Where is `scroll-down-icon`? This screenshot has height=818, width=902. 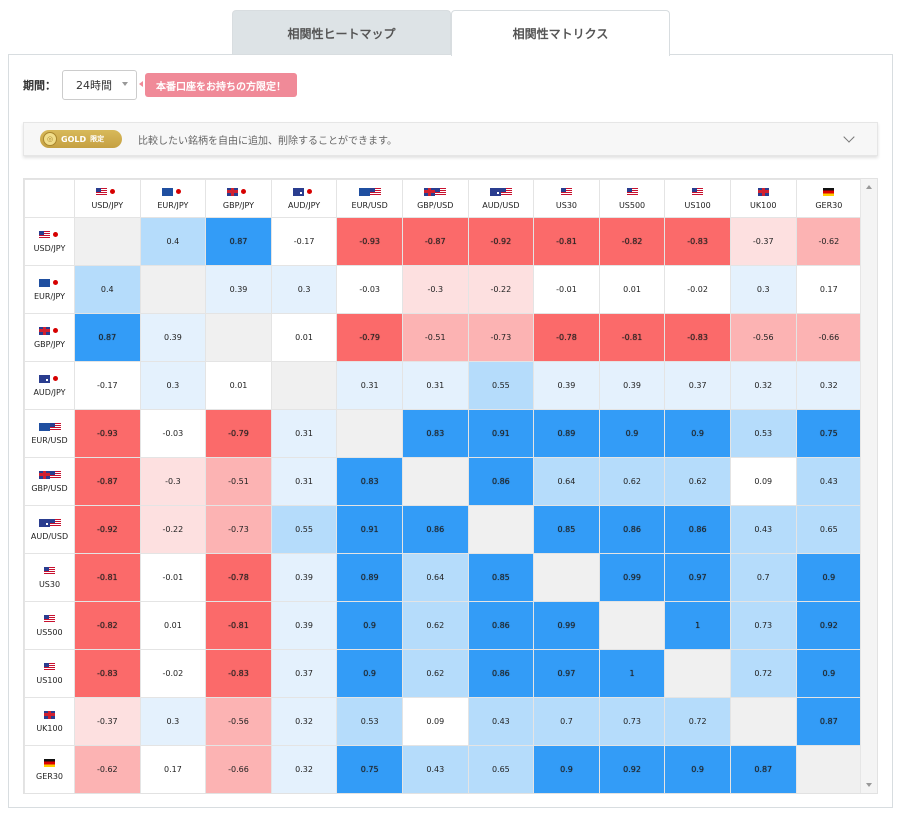
scroll-down-icon is located at coordinates (869, 785).